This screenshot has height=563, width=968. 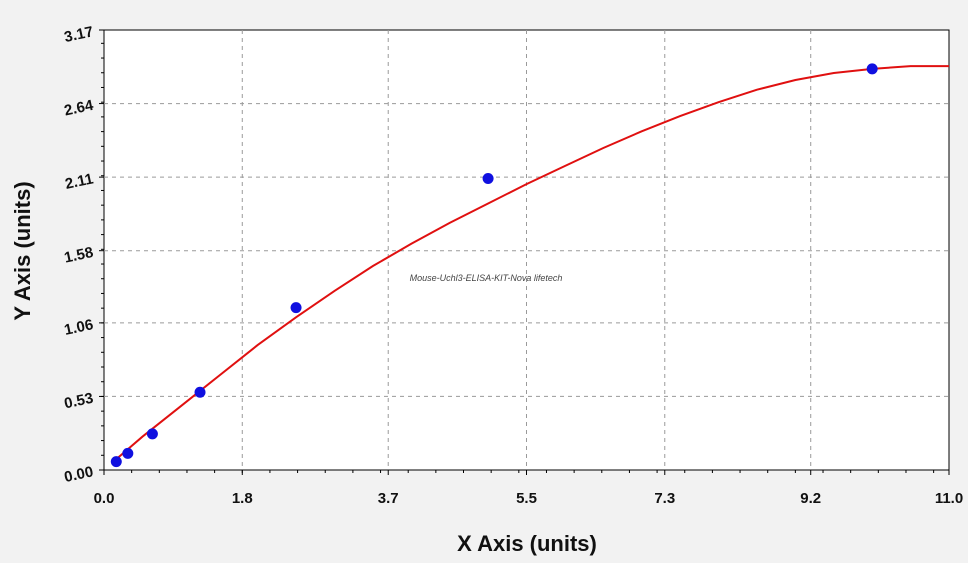 I want to click on y-tick-label: 3.17, so click(x=79, y=34).